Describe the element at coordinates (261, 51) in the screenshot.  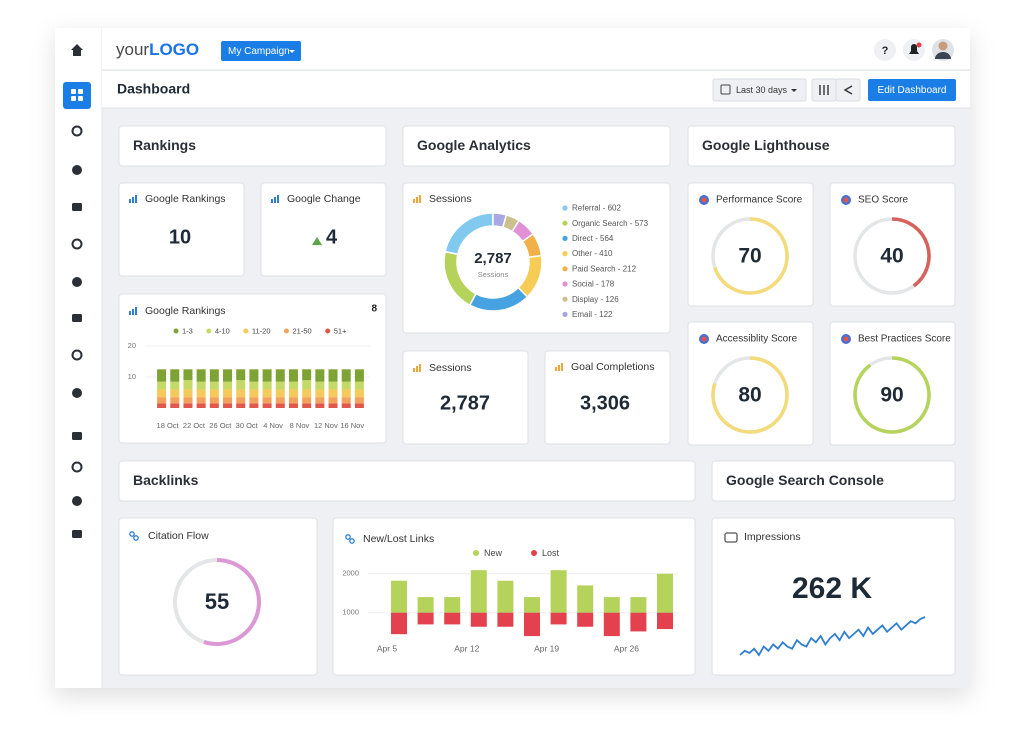
I see `campaign-button` at that location.